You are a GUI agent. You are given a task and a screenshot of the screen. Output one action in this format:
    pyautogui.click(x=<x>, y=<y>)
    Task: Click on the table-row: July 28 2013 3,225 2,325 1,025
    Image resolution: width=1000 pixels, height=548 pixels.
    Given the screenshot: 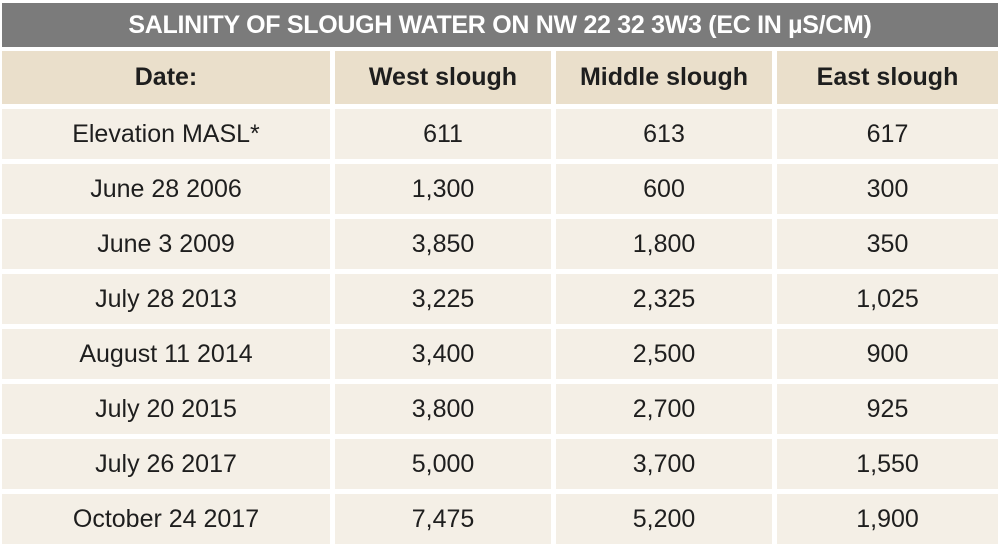 What is the action you would take?
    pyautogui.click(x=500, y=301)
    